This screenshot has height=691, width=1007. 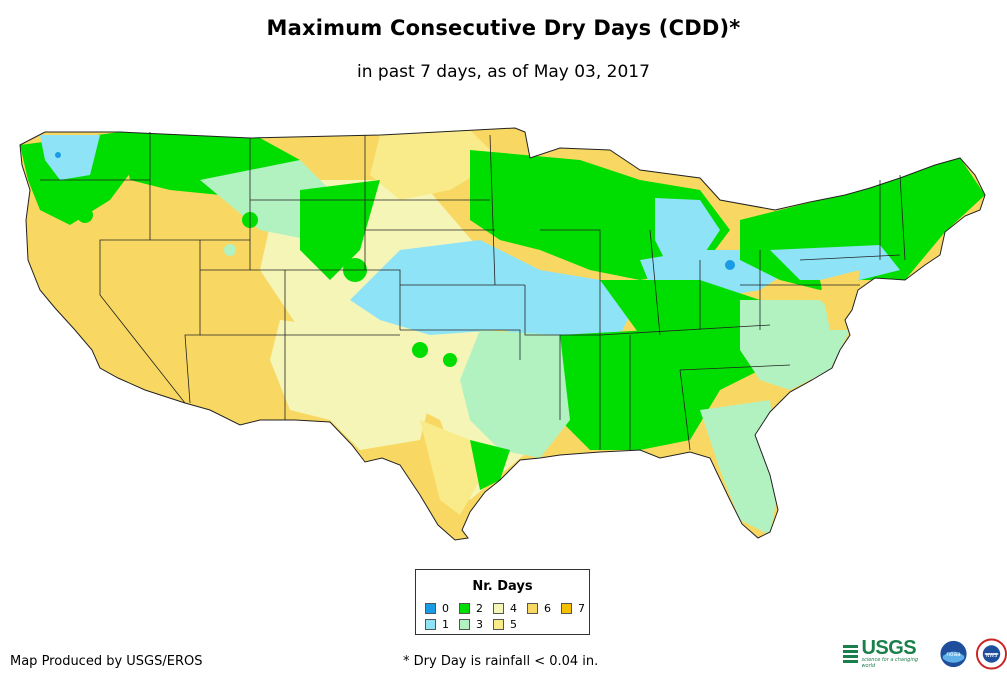 What do you see at coordinates (505, 608) in the screenshot?
I see `legend-item-4: 4` at bounding box center [505, 608].